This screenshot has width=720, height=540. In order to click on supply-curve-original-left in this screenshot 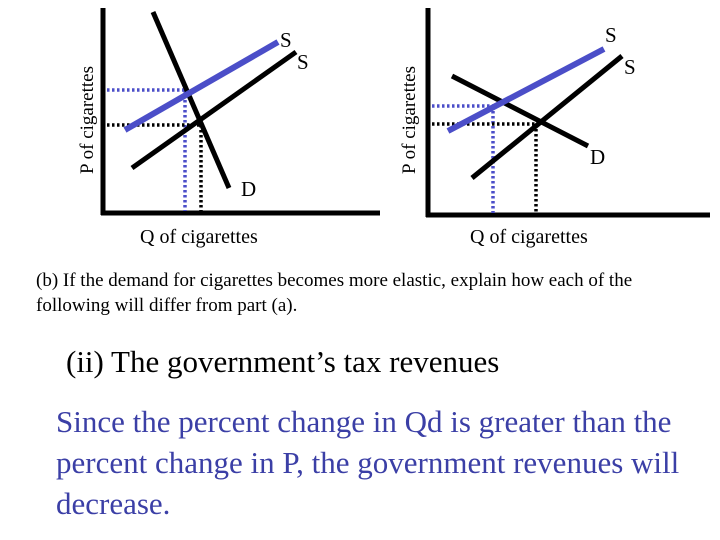, I will do `click(214, 110)`.